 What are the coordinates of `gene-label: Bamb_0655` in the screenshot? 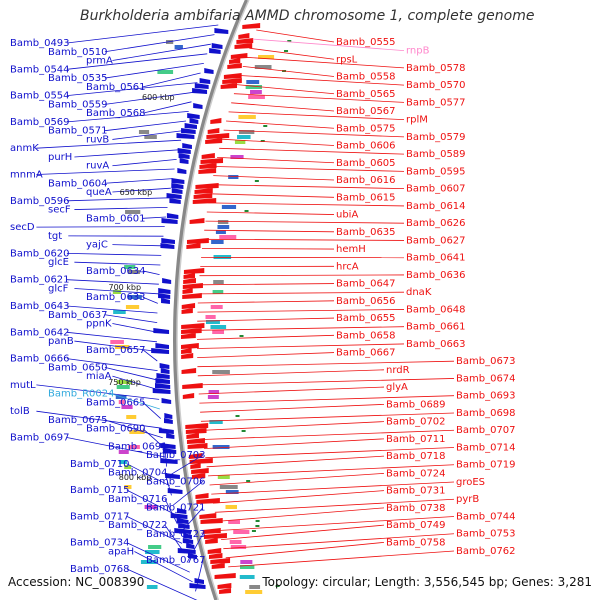 It's located at (366, 318).